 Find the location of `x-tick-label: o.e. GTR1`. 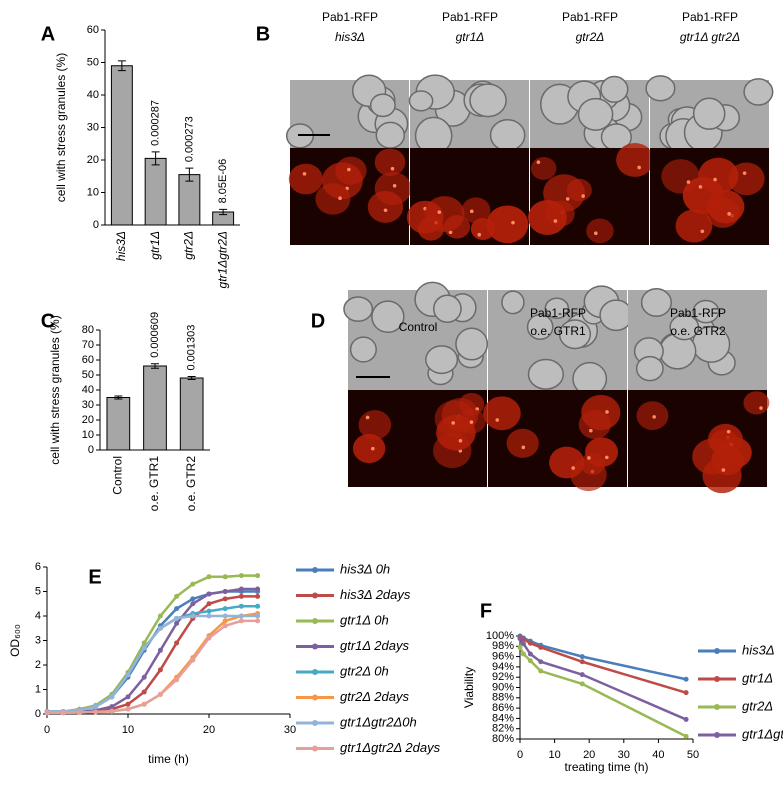

x-tick-label: o.e. GTR1 is located at coordinates (154, 484).